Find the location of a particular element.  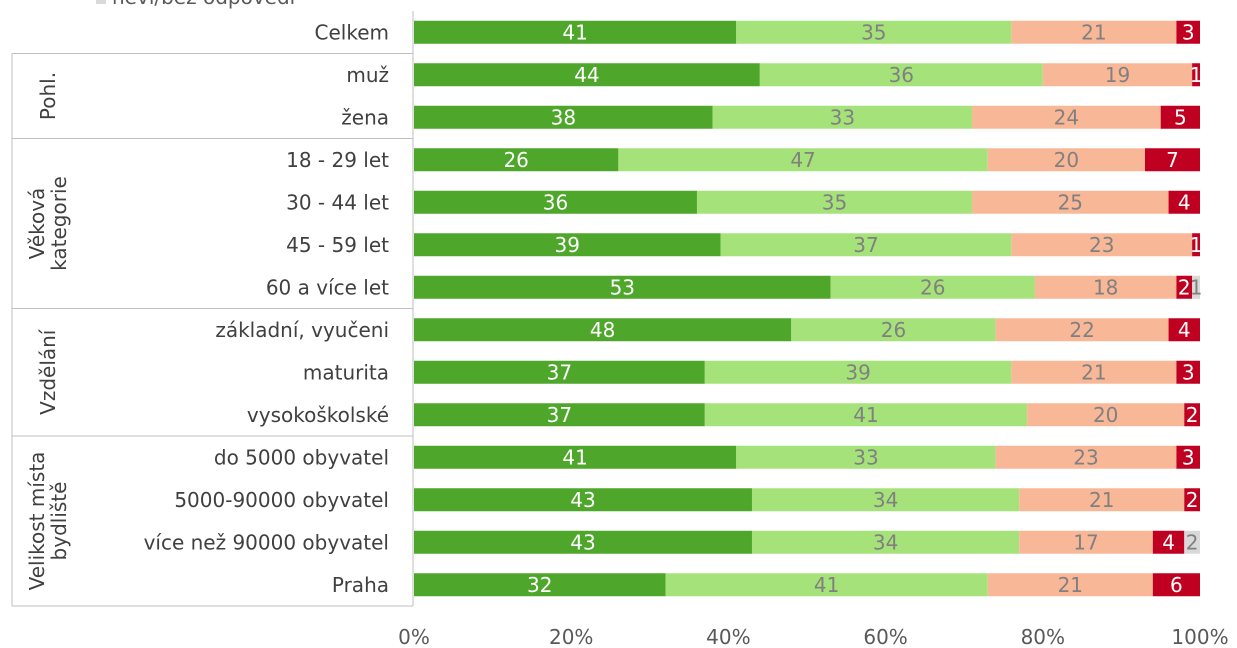

legend-swatch is located at coordinates (101, 2).